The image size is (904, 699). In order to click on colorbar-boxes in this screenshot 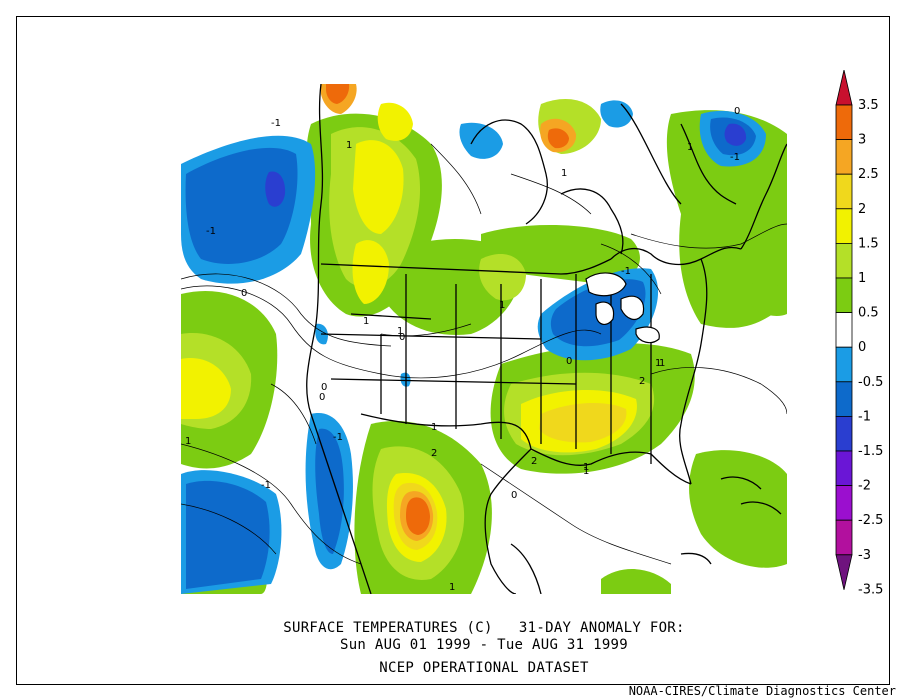, I will do `click(844, 330)`.